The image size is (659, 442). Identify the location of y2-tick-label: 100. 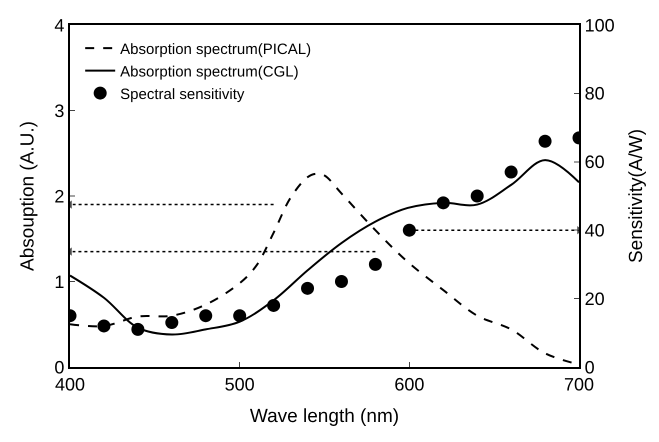
(599, 25).